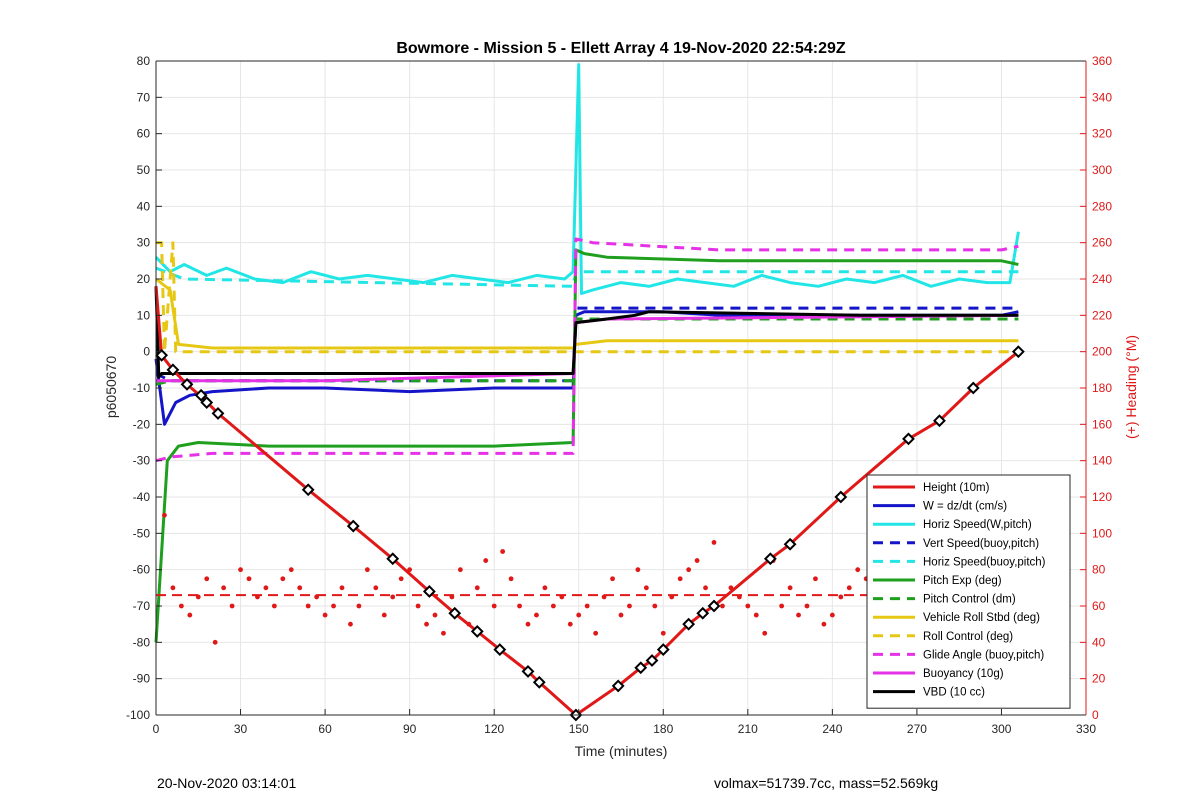 This screenshot has width=1200, height=804. I want to click on x-tick-label: 60, so click(325, 729).